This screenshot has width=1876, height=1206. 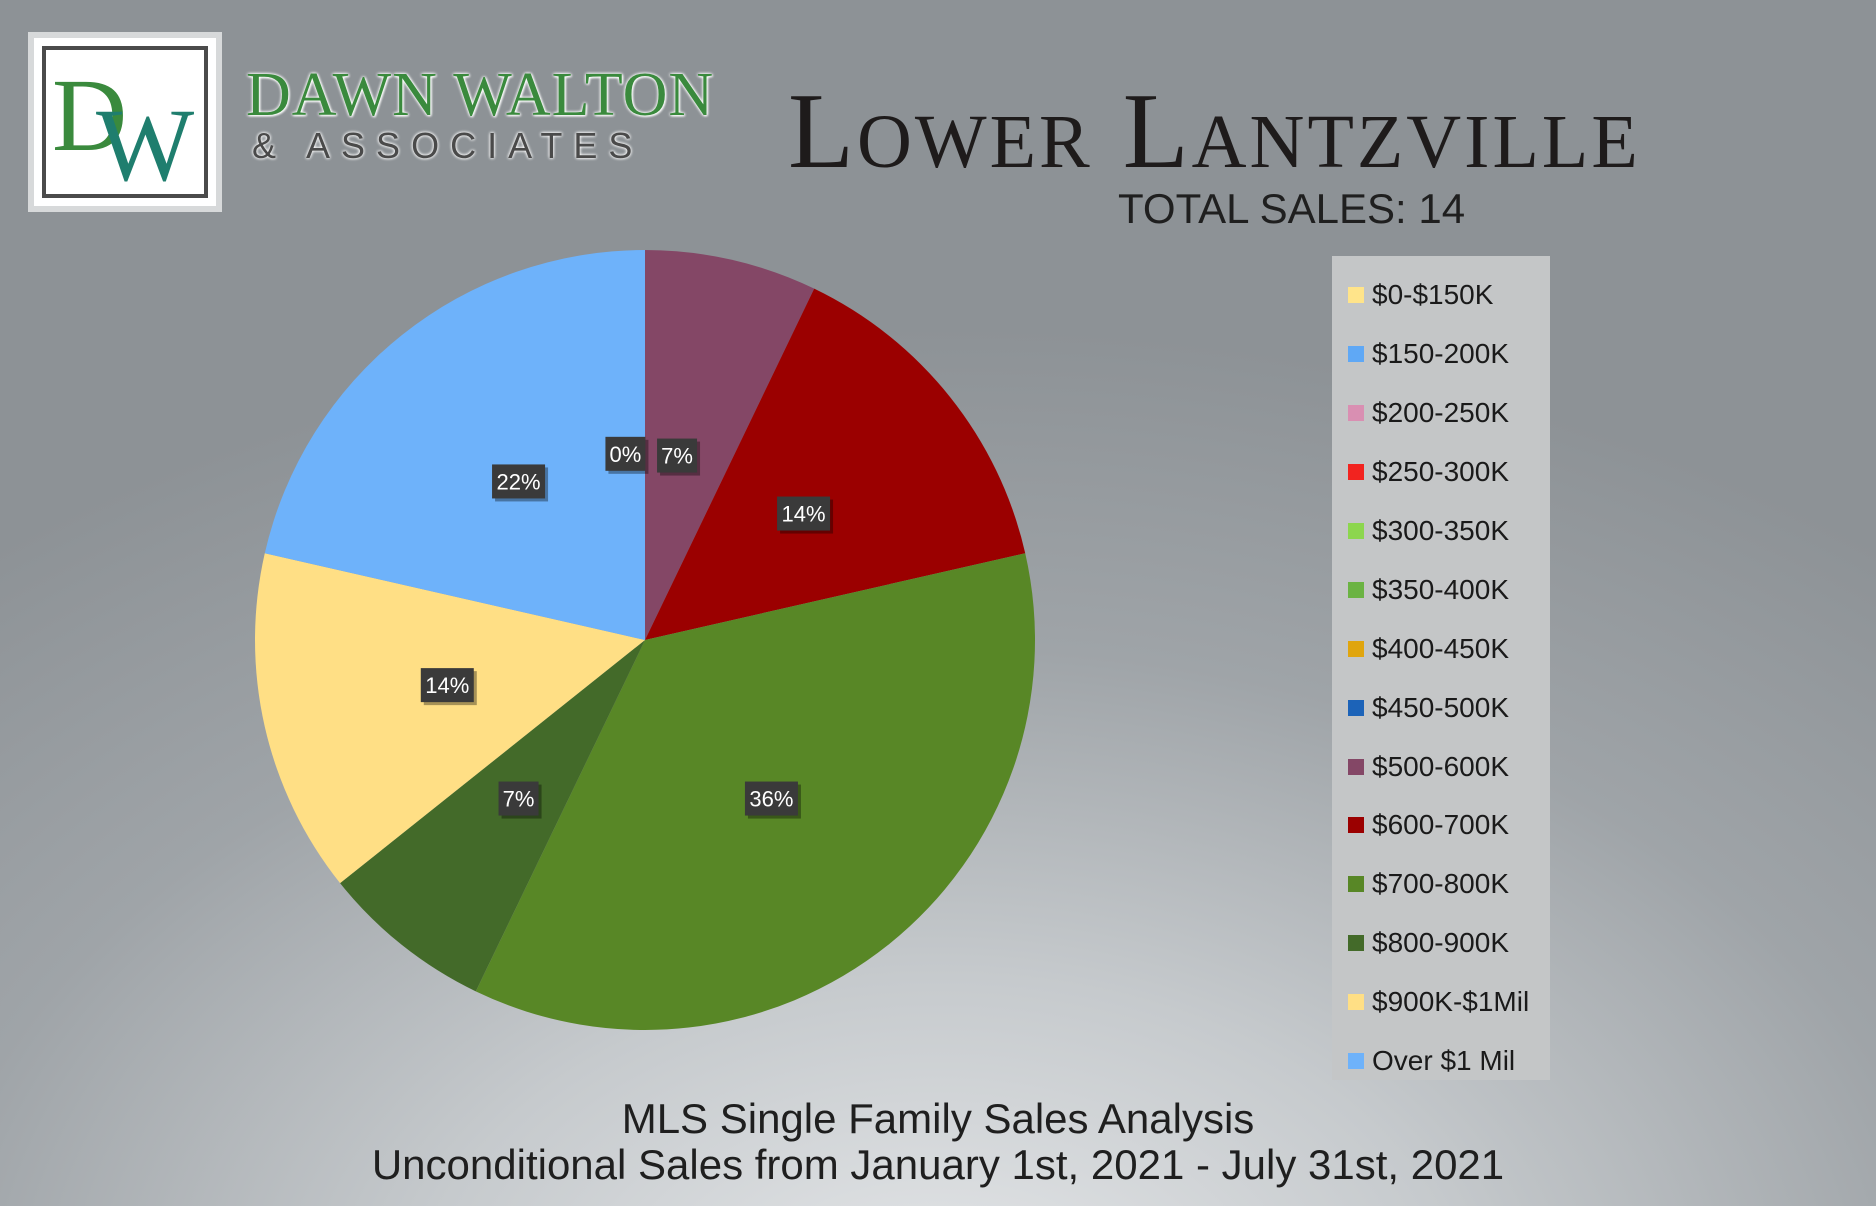 I want to click on dw-monogram: D W, so click(x=123, y=126).